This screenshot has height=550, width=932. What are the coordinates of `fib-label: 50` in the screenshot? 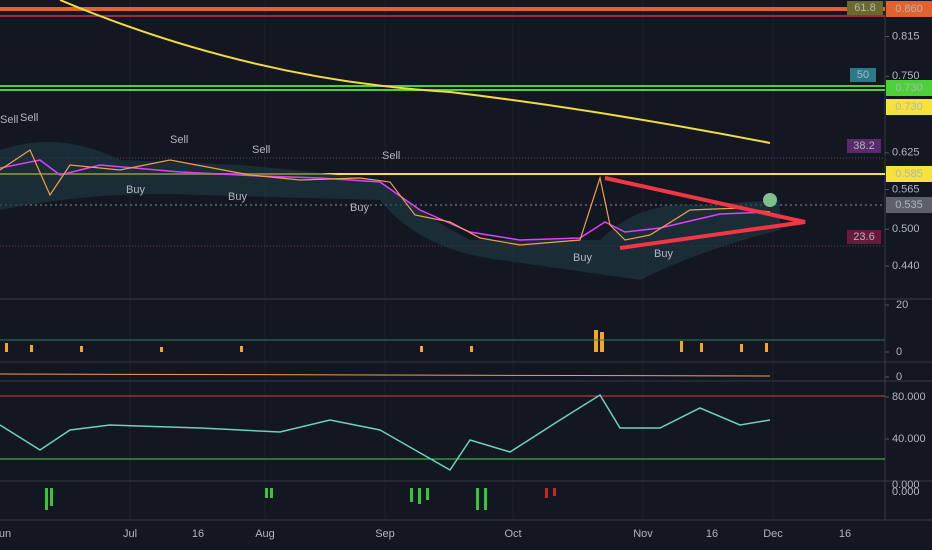 It's located at (863, 75).